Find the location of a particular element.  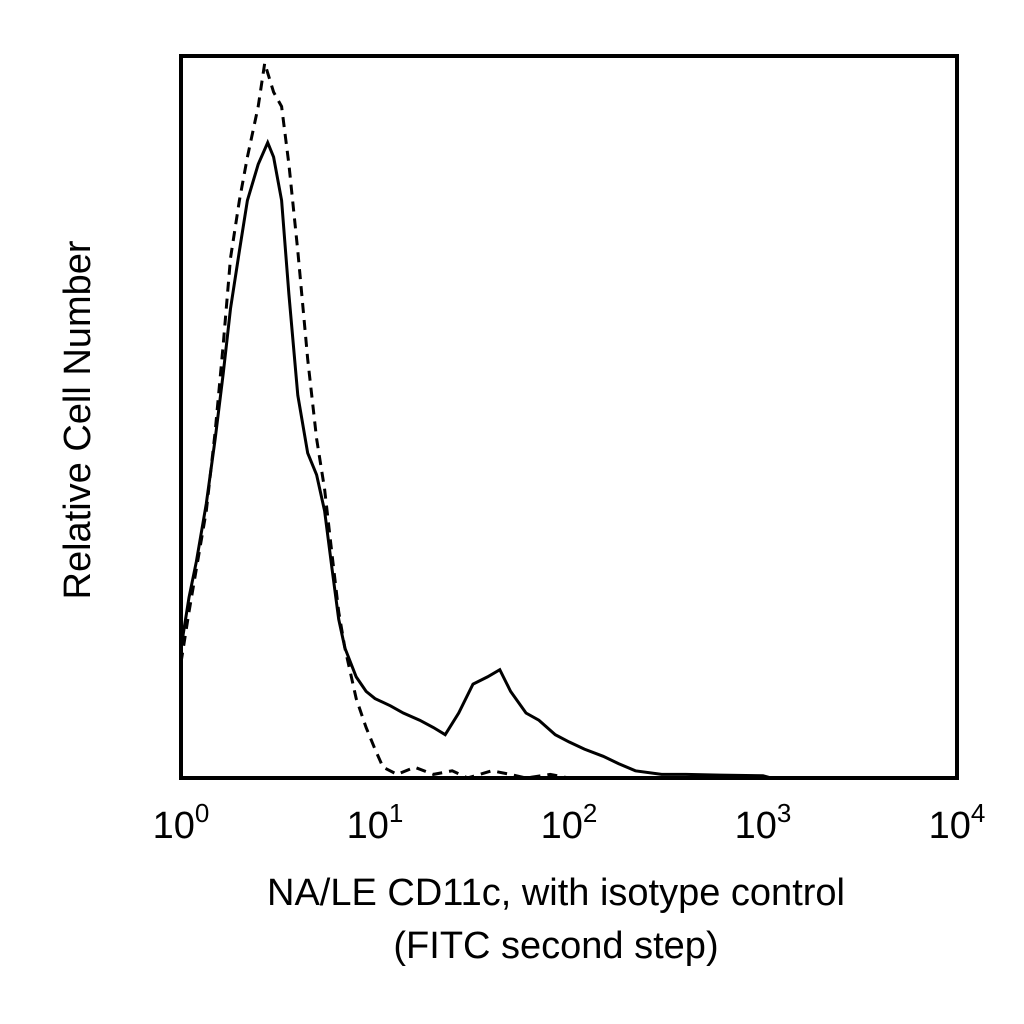

x-axis-ticks: 10⁰ 10¹ 10² 10³ 10⁴ is located at coordinates (569, 822).